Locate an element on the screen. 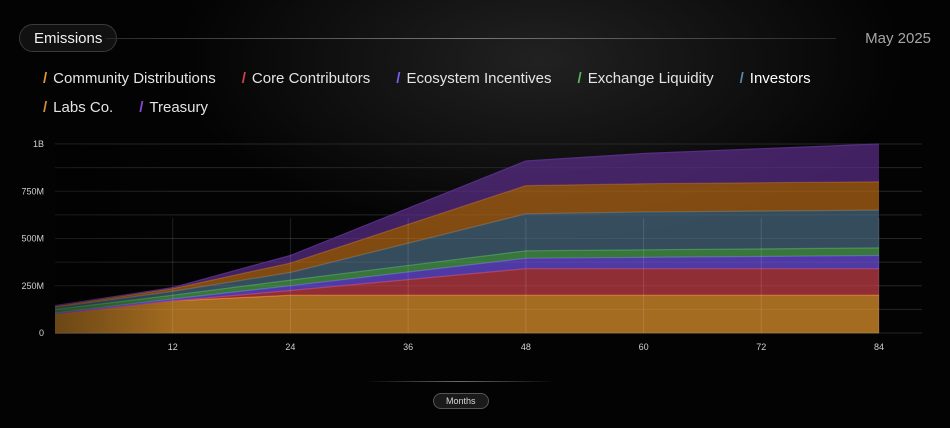 This screenshot has height=428, width=950. legend-label: Ecosystem Incentives is located at coordinates (479, 78).